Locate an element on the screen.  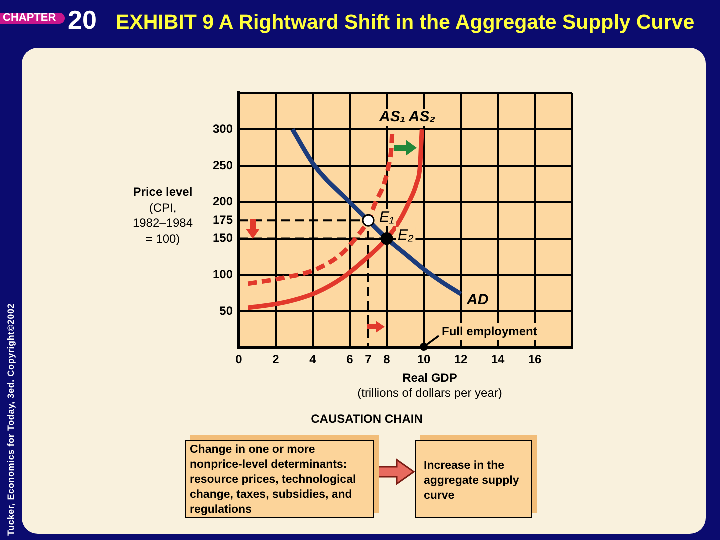
text: Increase in the aggregate supply curve is located at coordinates (473, 479).